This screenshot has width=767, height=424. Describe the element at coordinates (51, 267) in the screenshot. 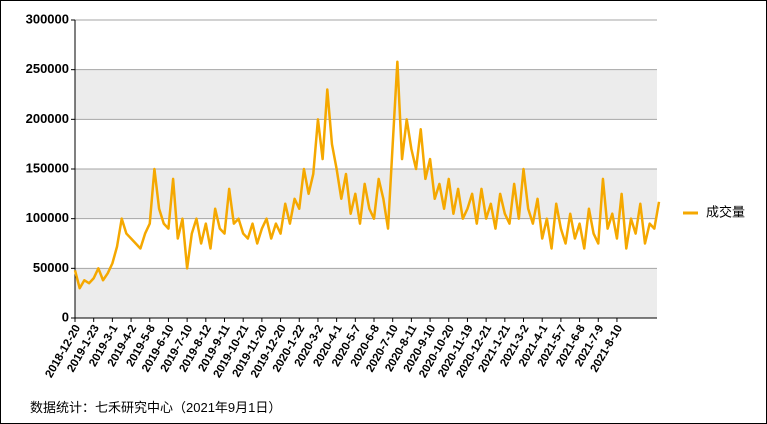

I see `y-tick-label: 50000` at that location.